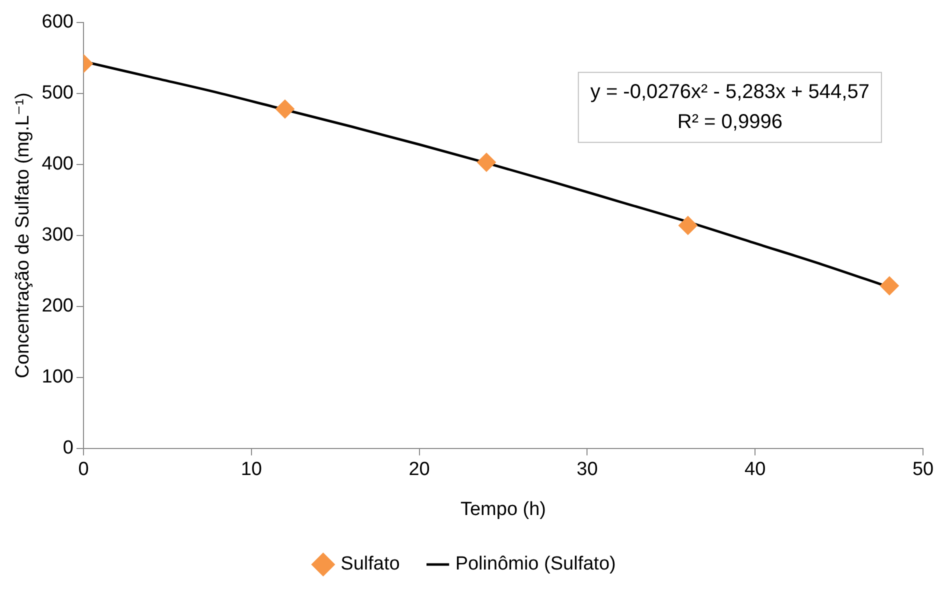 Image resolution: width=945 pixels, height=592 pixels. Describe the element at coordinates (58, 377) in the screenshot. I see `y-tick-label: 100` at that location.